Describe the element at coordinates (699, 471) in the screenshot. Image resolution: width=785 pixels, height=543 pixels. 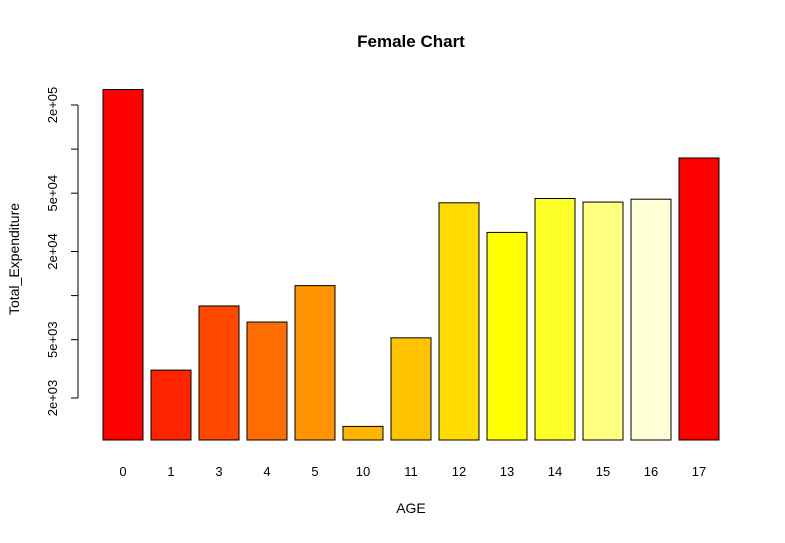
I see `x-tick-label: 17` at that location.